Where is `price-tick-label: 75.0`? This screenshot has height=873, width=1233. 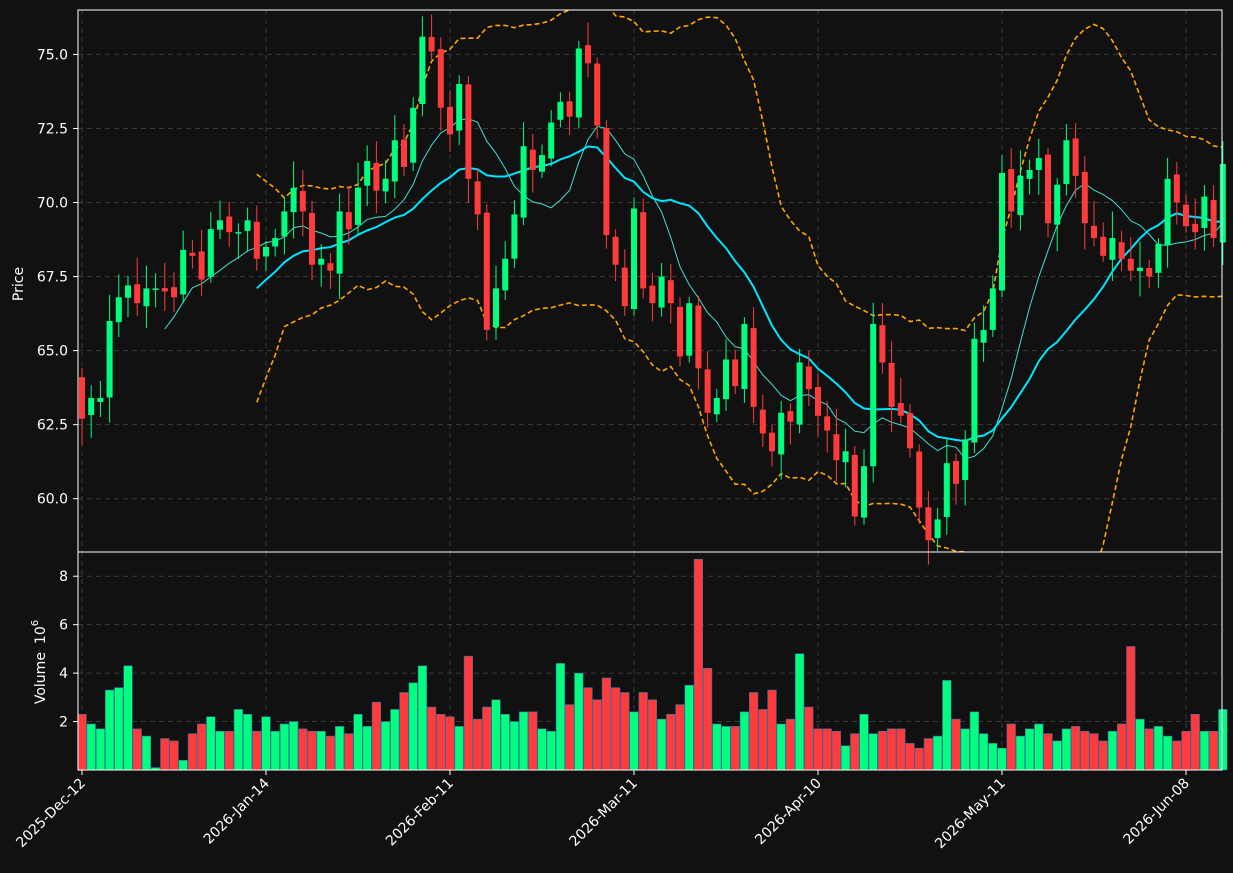
price-tick-label: 75.0 is located at coordinates (52, 55).